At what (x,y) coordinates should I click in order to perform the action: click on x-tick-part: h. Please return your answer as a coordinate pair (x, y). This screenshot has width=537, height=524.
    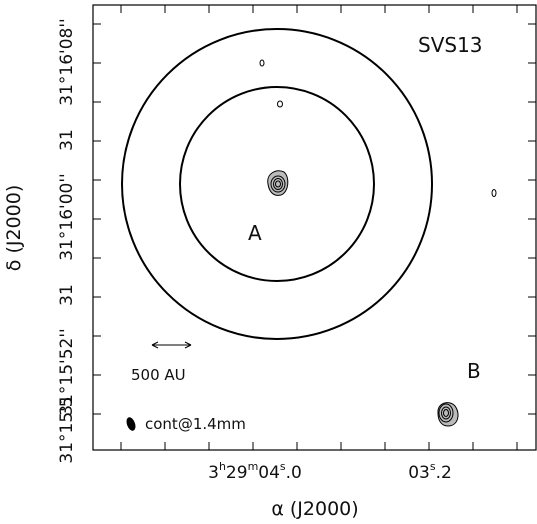
    Looking at the image, I should click on (222, 466).